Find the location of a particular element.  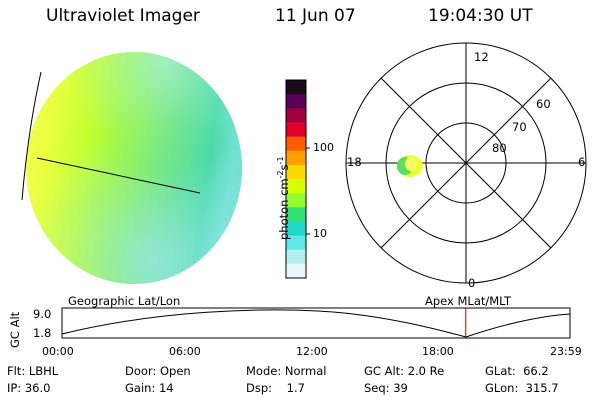

mlt-label-0: 0 is located at coordinates (472, 283).